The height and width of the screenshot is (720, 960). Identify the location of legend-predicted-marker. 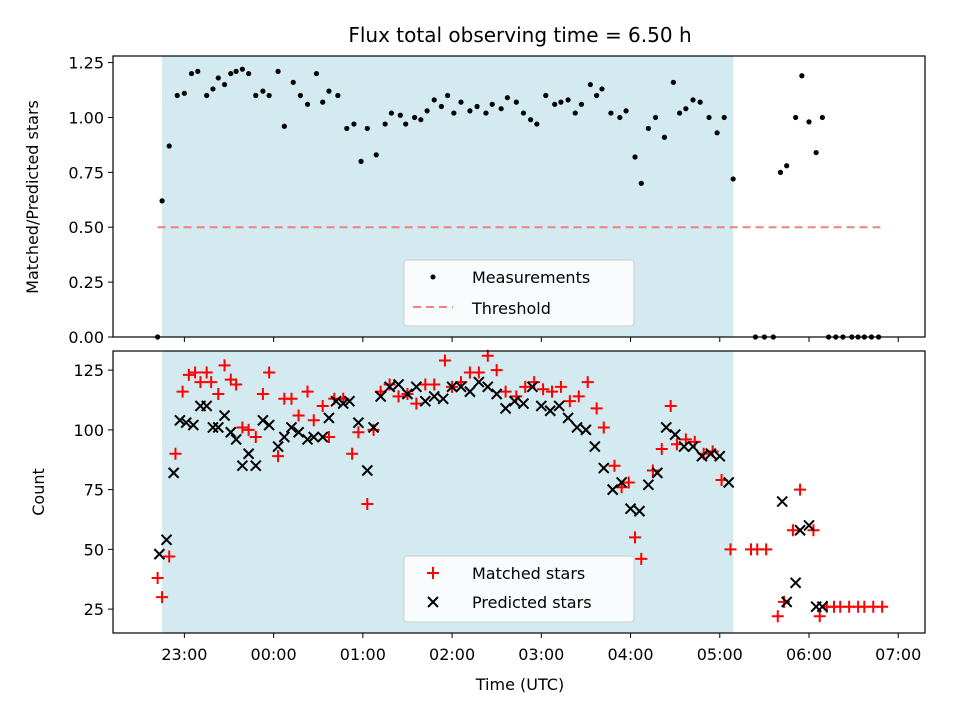
(433, 602).